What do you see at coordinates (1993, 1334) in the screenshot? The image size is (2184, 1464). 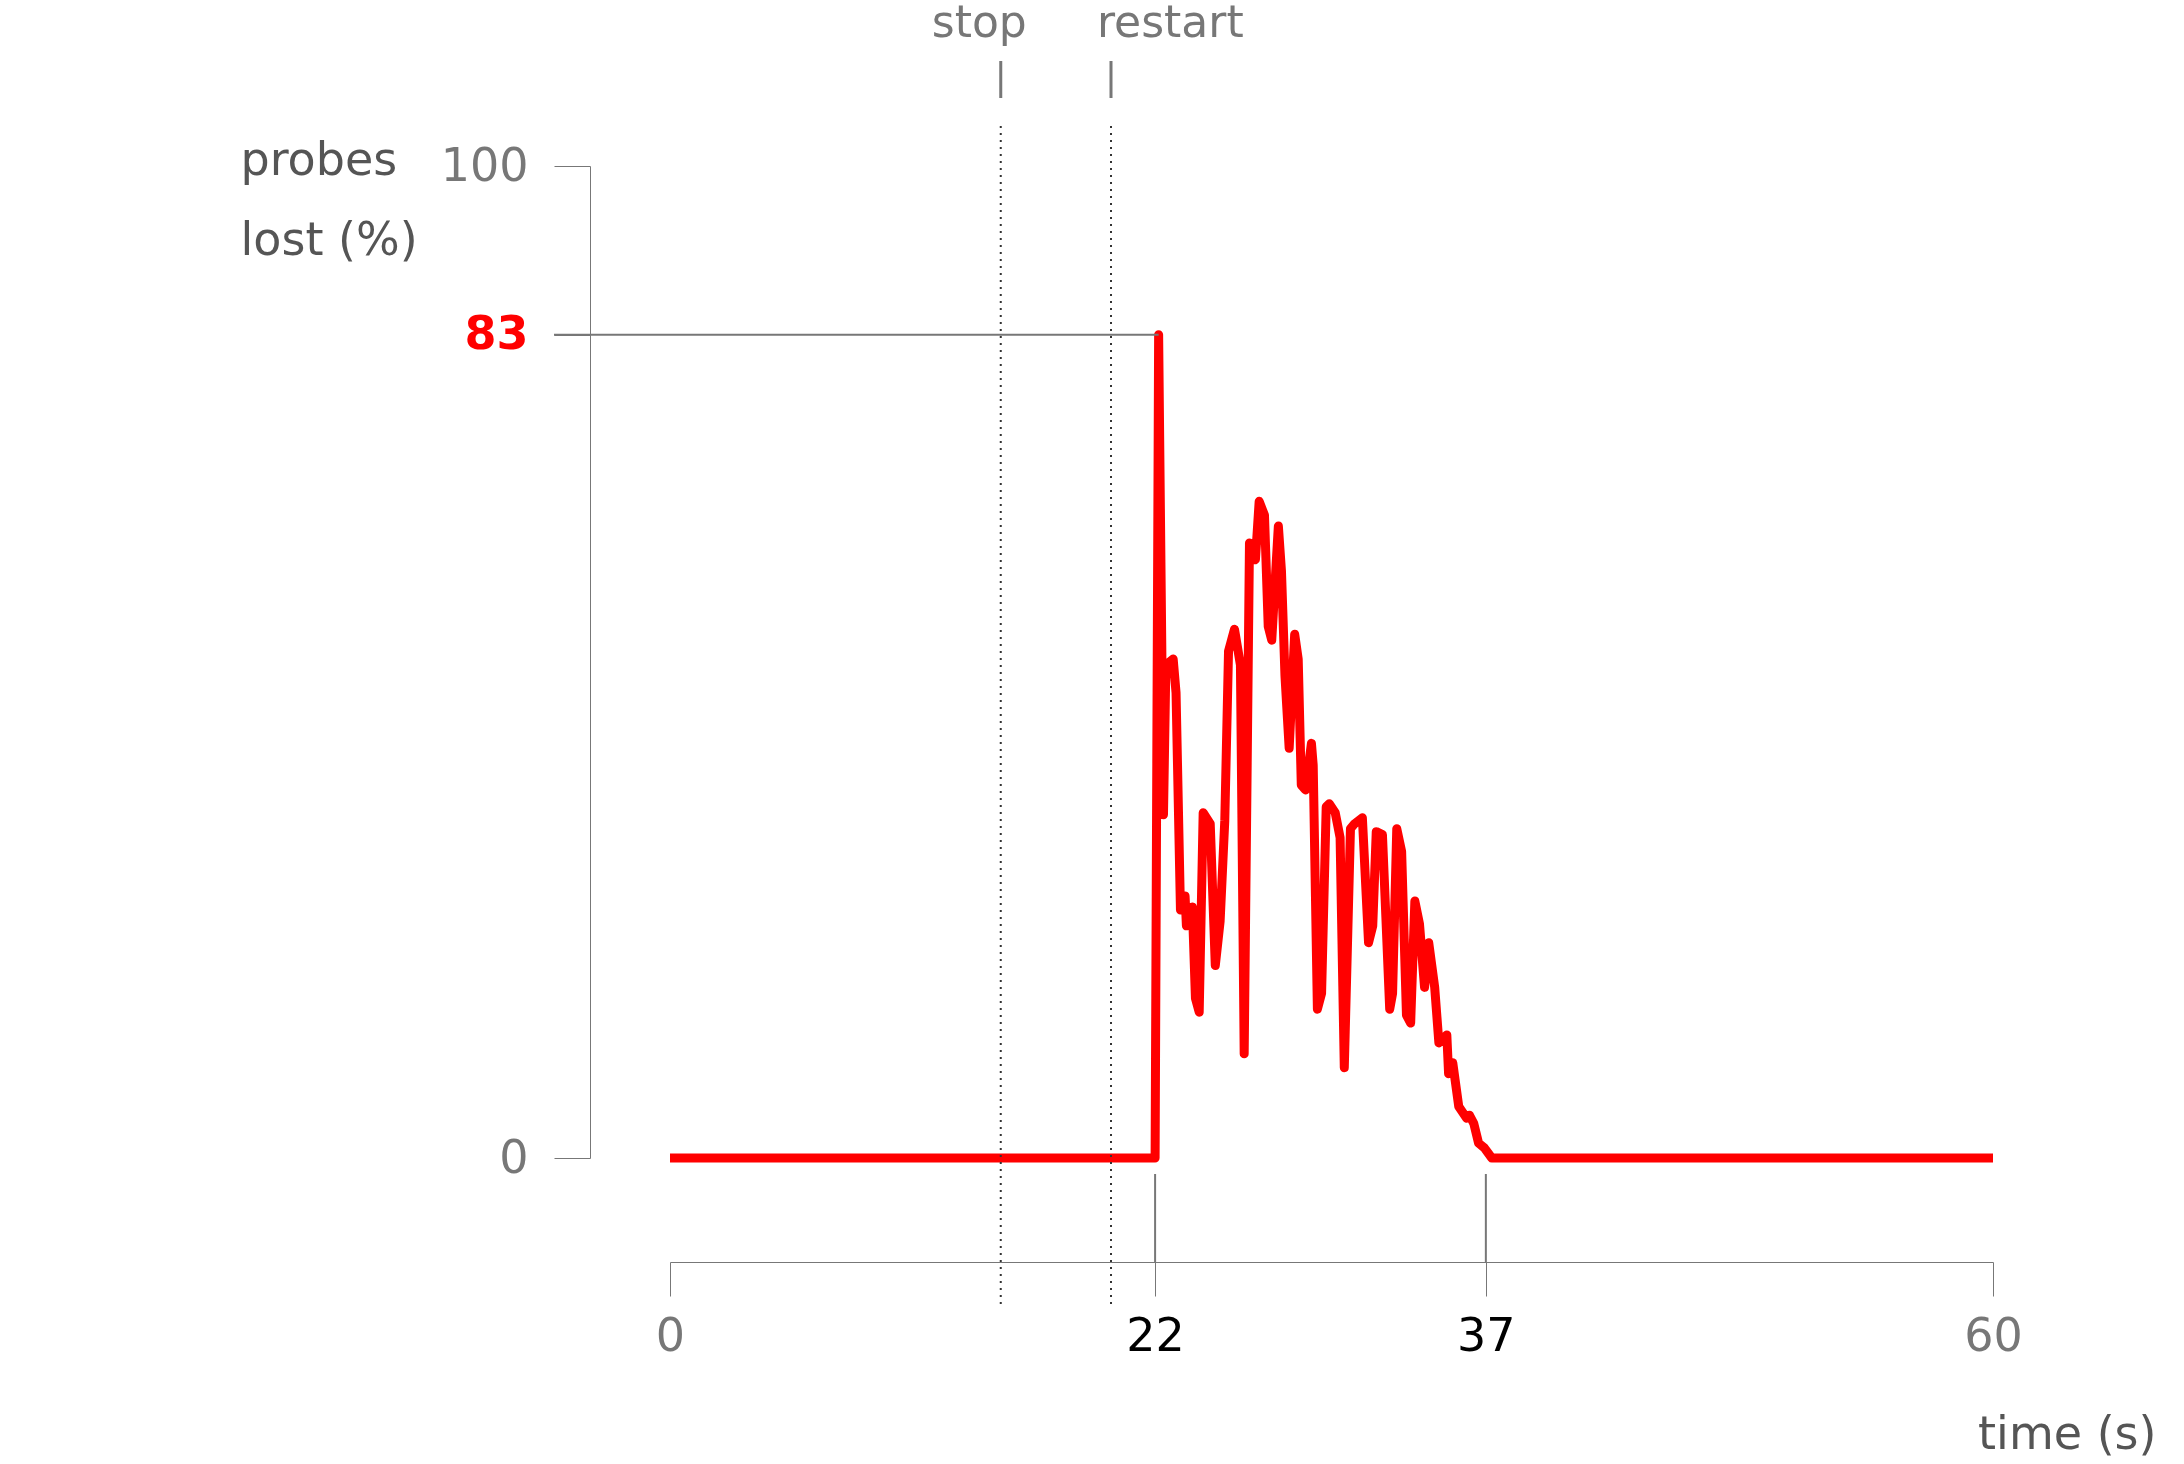 I see `x-tick-label: 60` at bounding box center [1993, 1334].